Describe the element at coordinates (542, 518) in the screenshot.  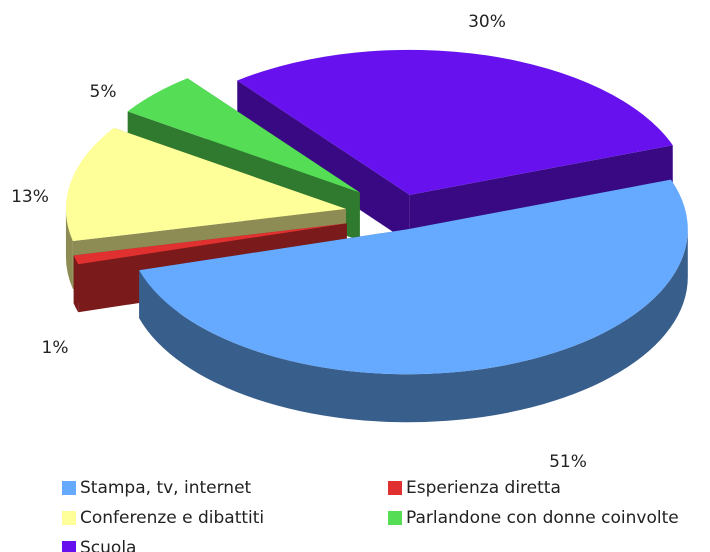
I see `legend-label: Parlandone con donne coinvolte` at that location.